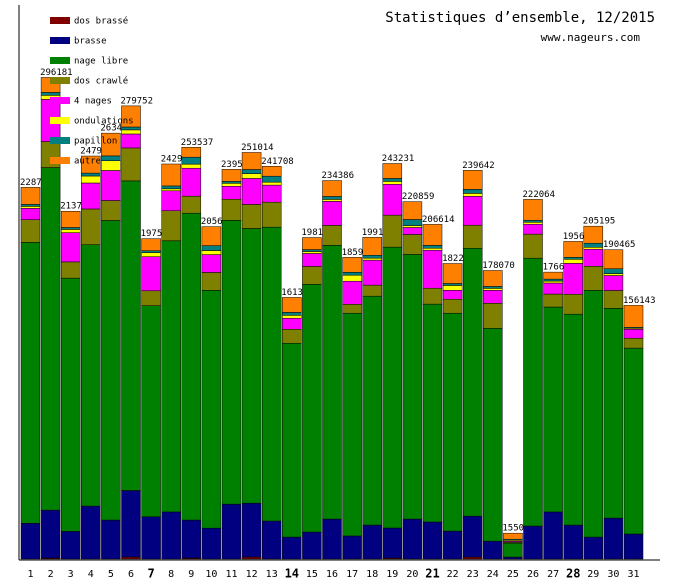 The height and width of the screenshot is (580, 680). I want to click on bar-total-label: 251014, so click(257, 148).